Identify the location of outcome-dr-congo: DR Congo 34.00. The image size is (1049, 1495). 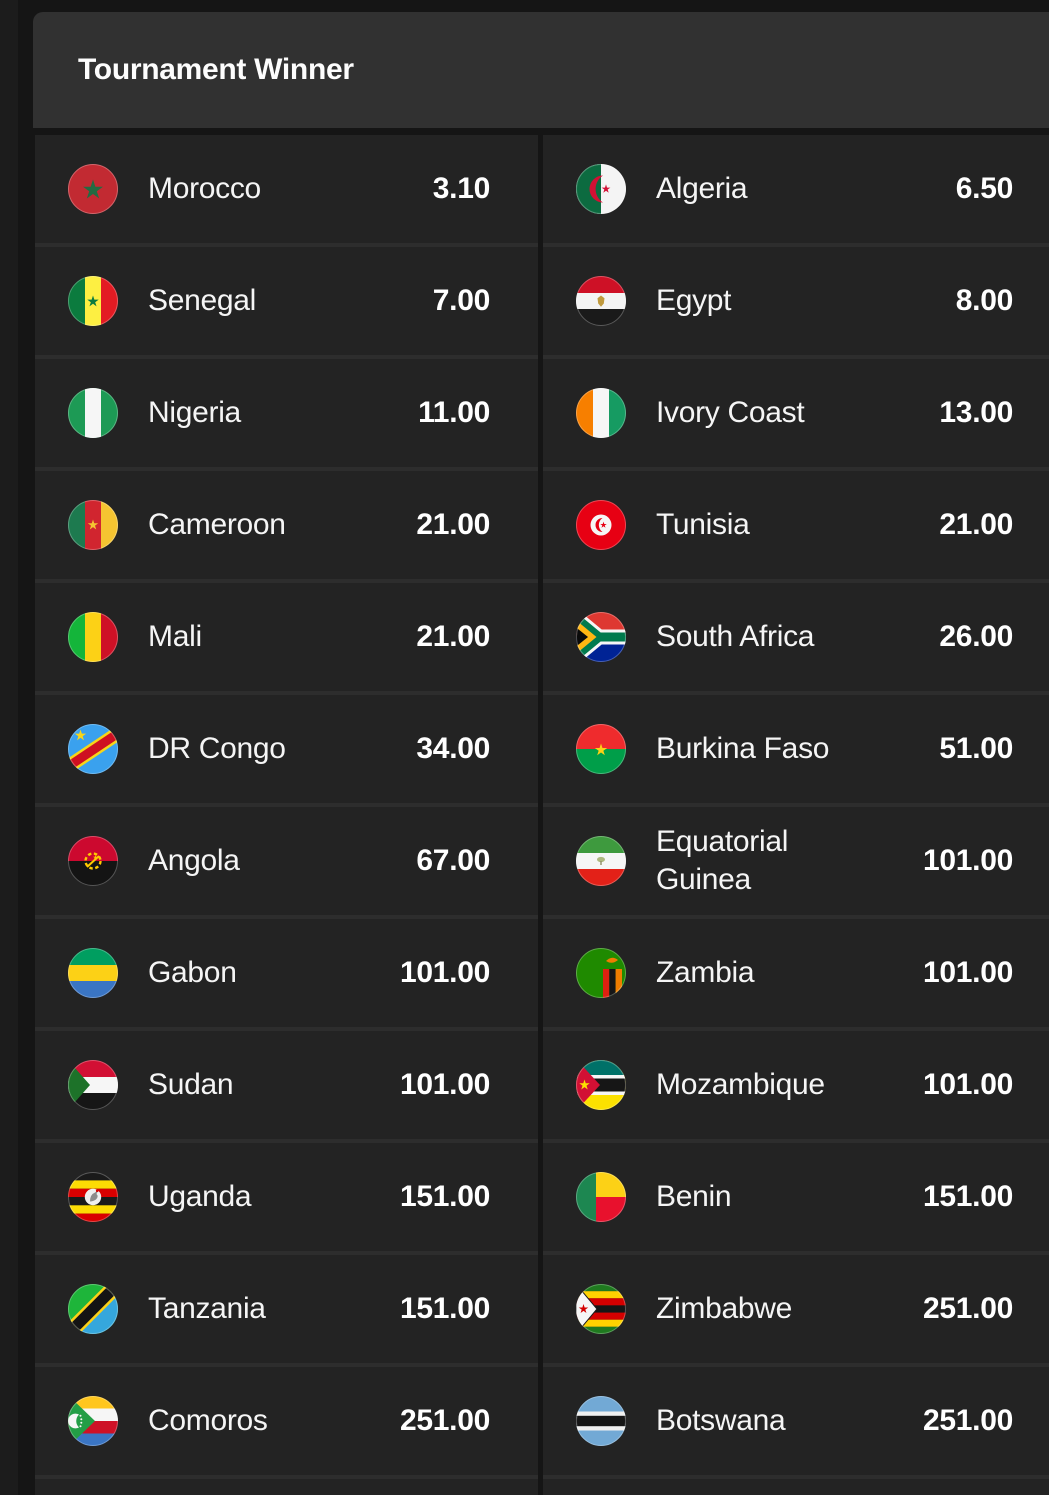
(286, 747).